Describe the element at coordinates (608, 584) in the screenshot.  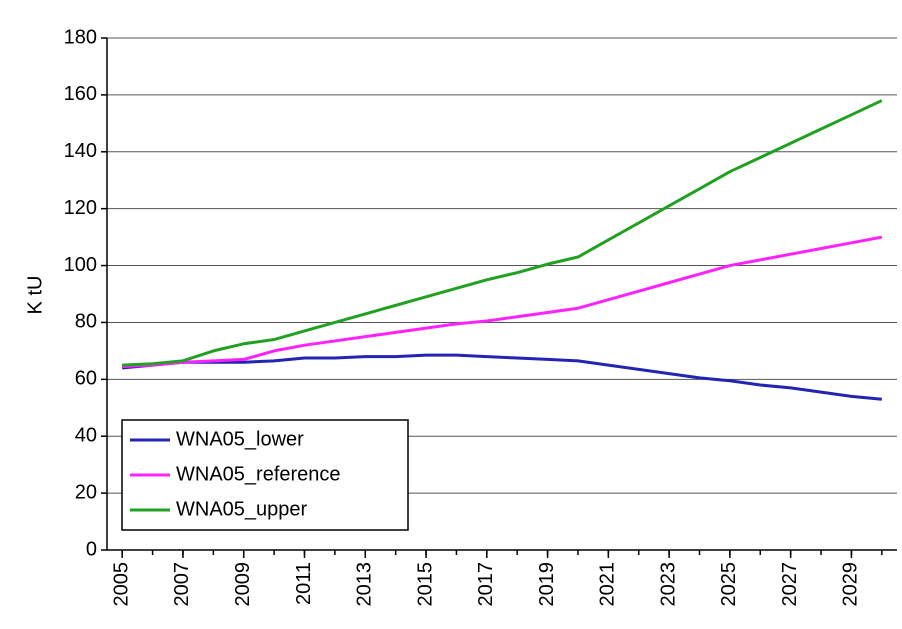
I see `x-tick-label: 2021` at that location.